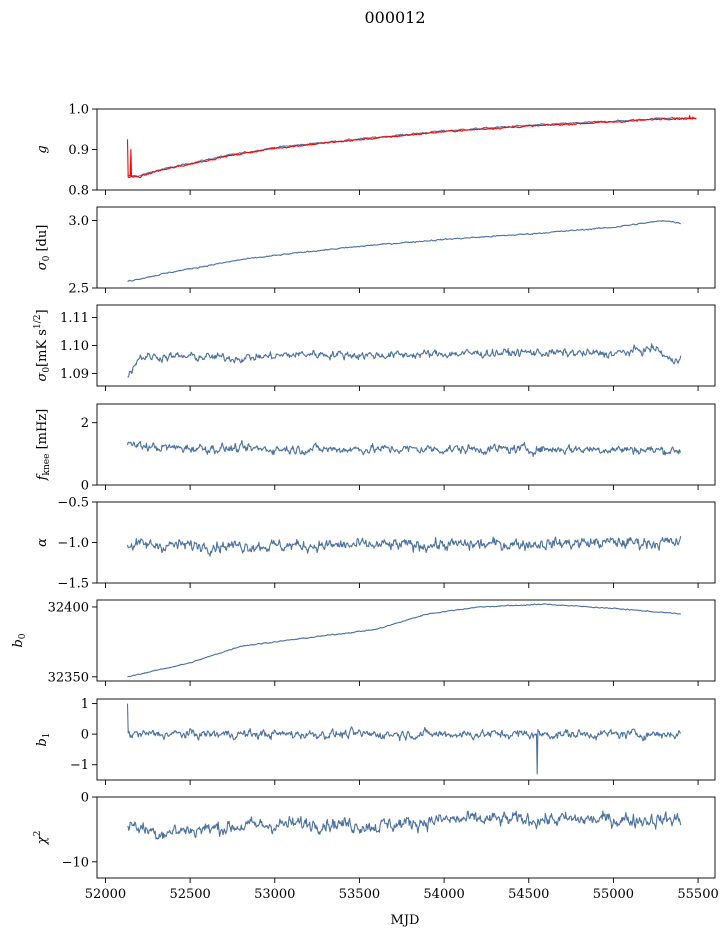 The image size is (725, 936). Describe the element at coordinates (73, 503) in the screenshot. I see `panel-5-ytick-label: −0.5` at that location.